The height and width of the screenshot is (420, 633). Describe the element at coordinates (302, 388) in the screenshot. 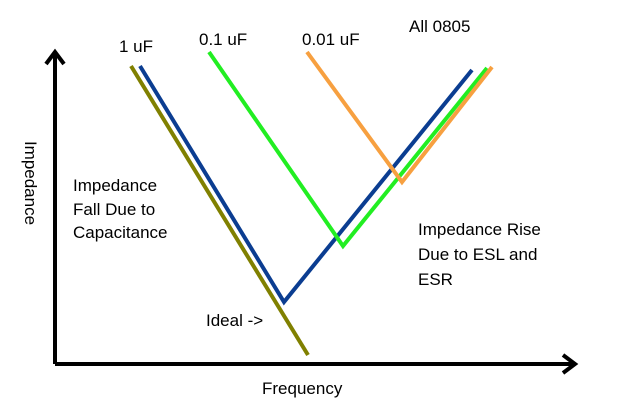

I see `x-axis-label: Frequency` at that location.